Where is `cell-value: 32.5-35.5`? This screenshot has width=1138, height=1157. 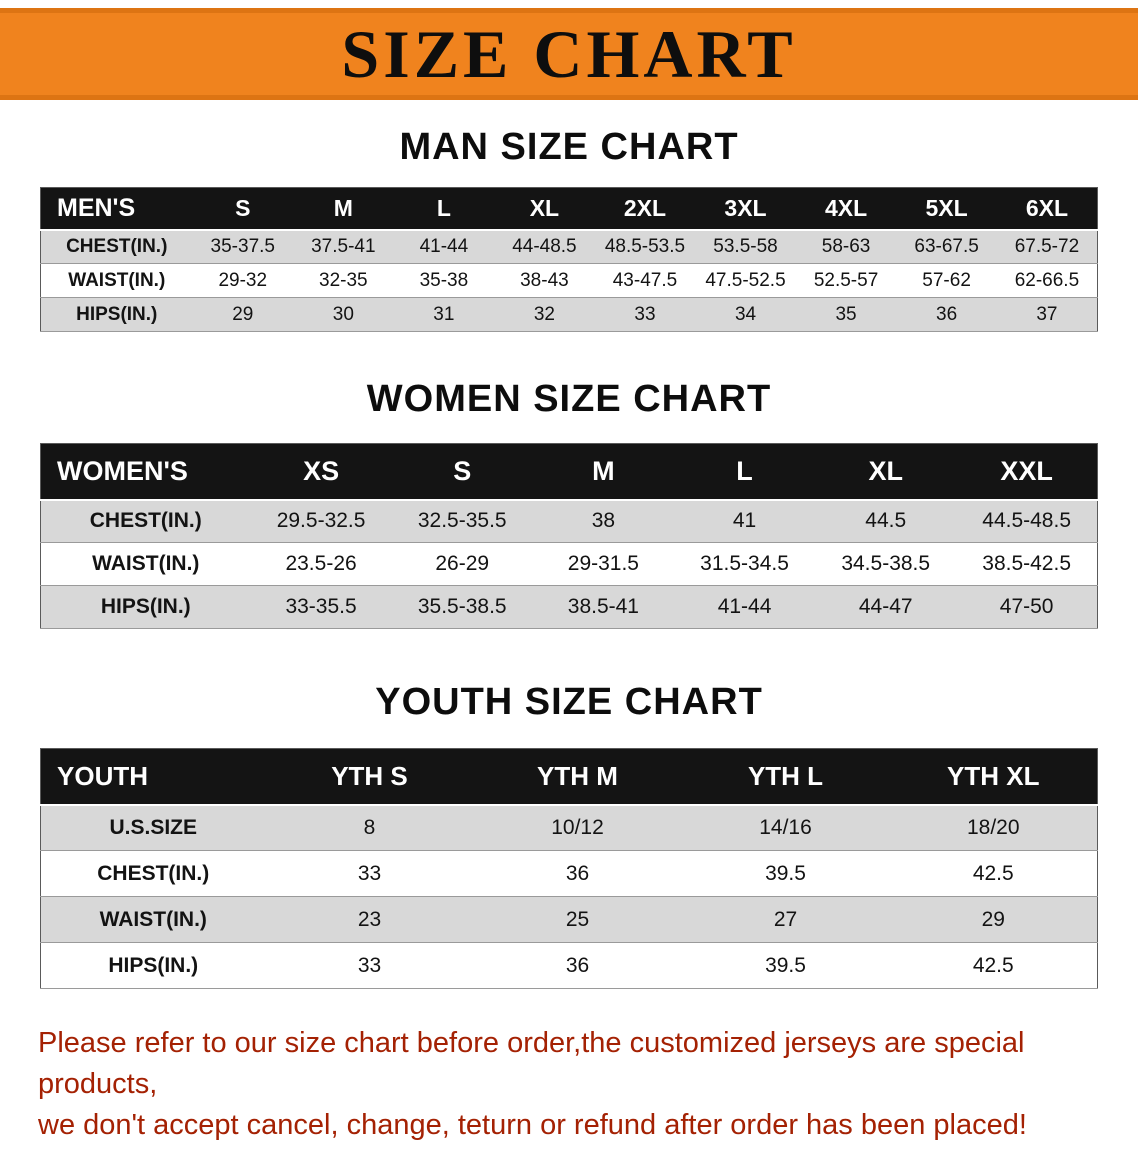 cell-value: 32.5-35.5 is located at coordinates (462, 521).